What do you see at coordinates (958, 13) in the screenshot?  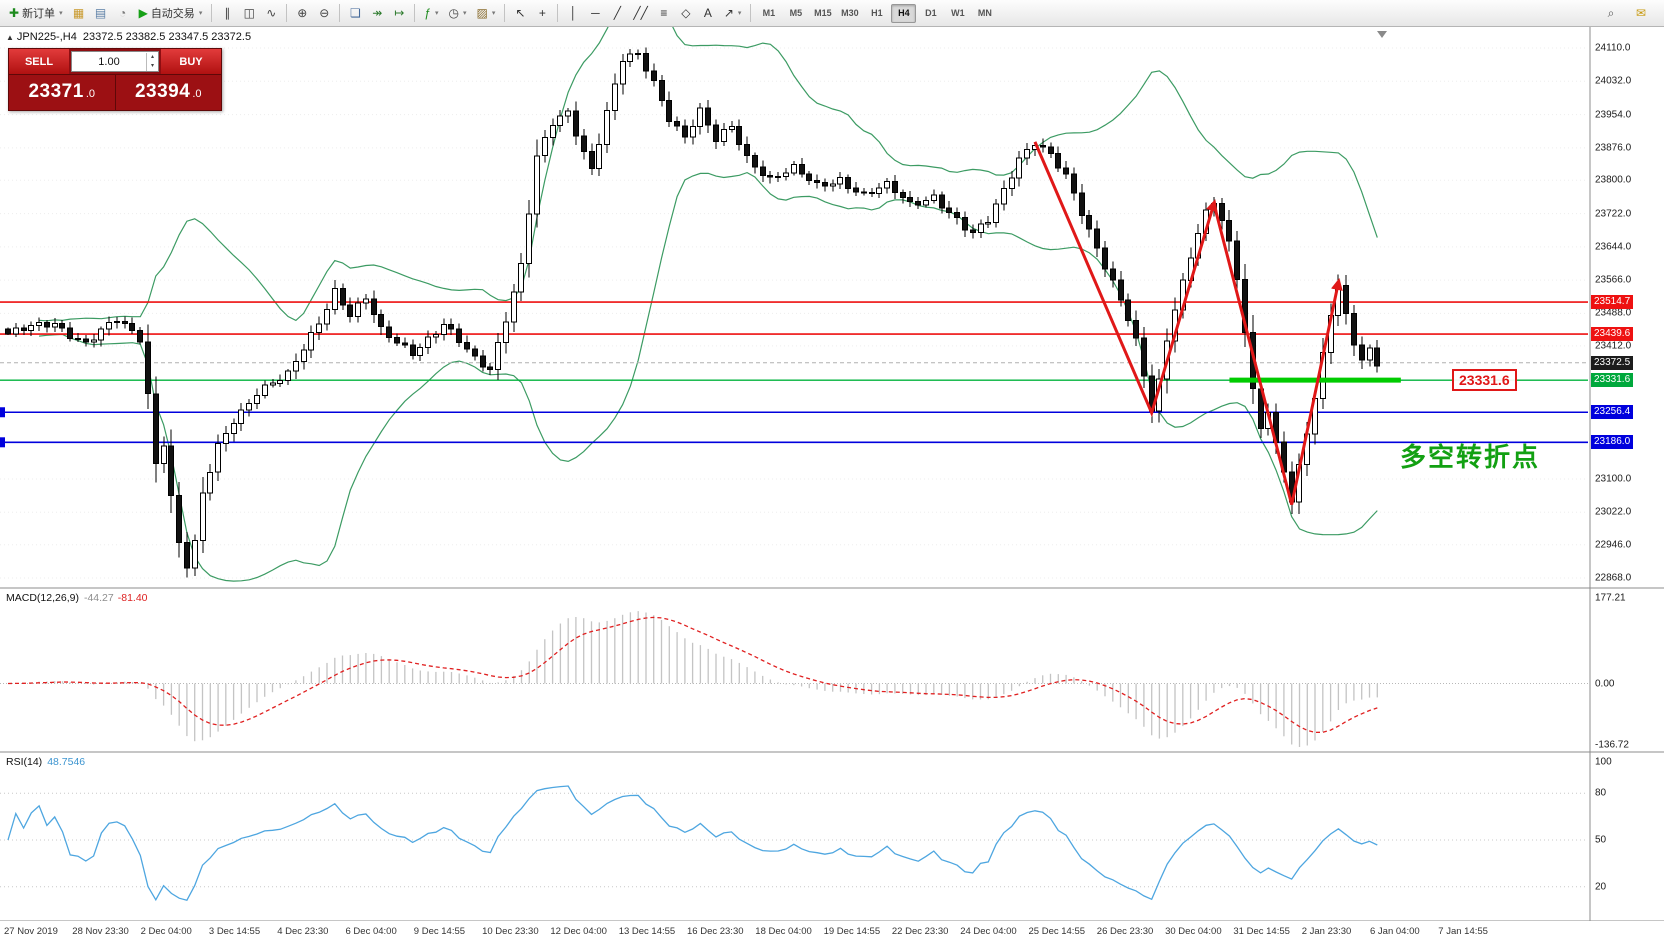 I see `timeframe-w1: W1` at bounding box center [958, 13].